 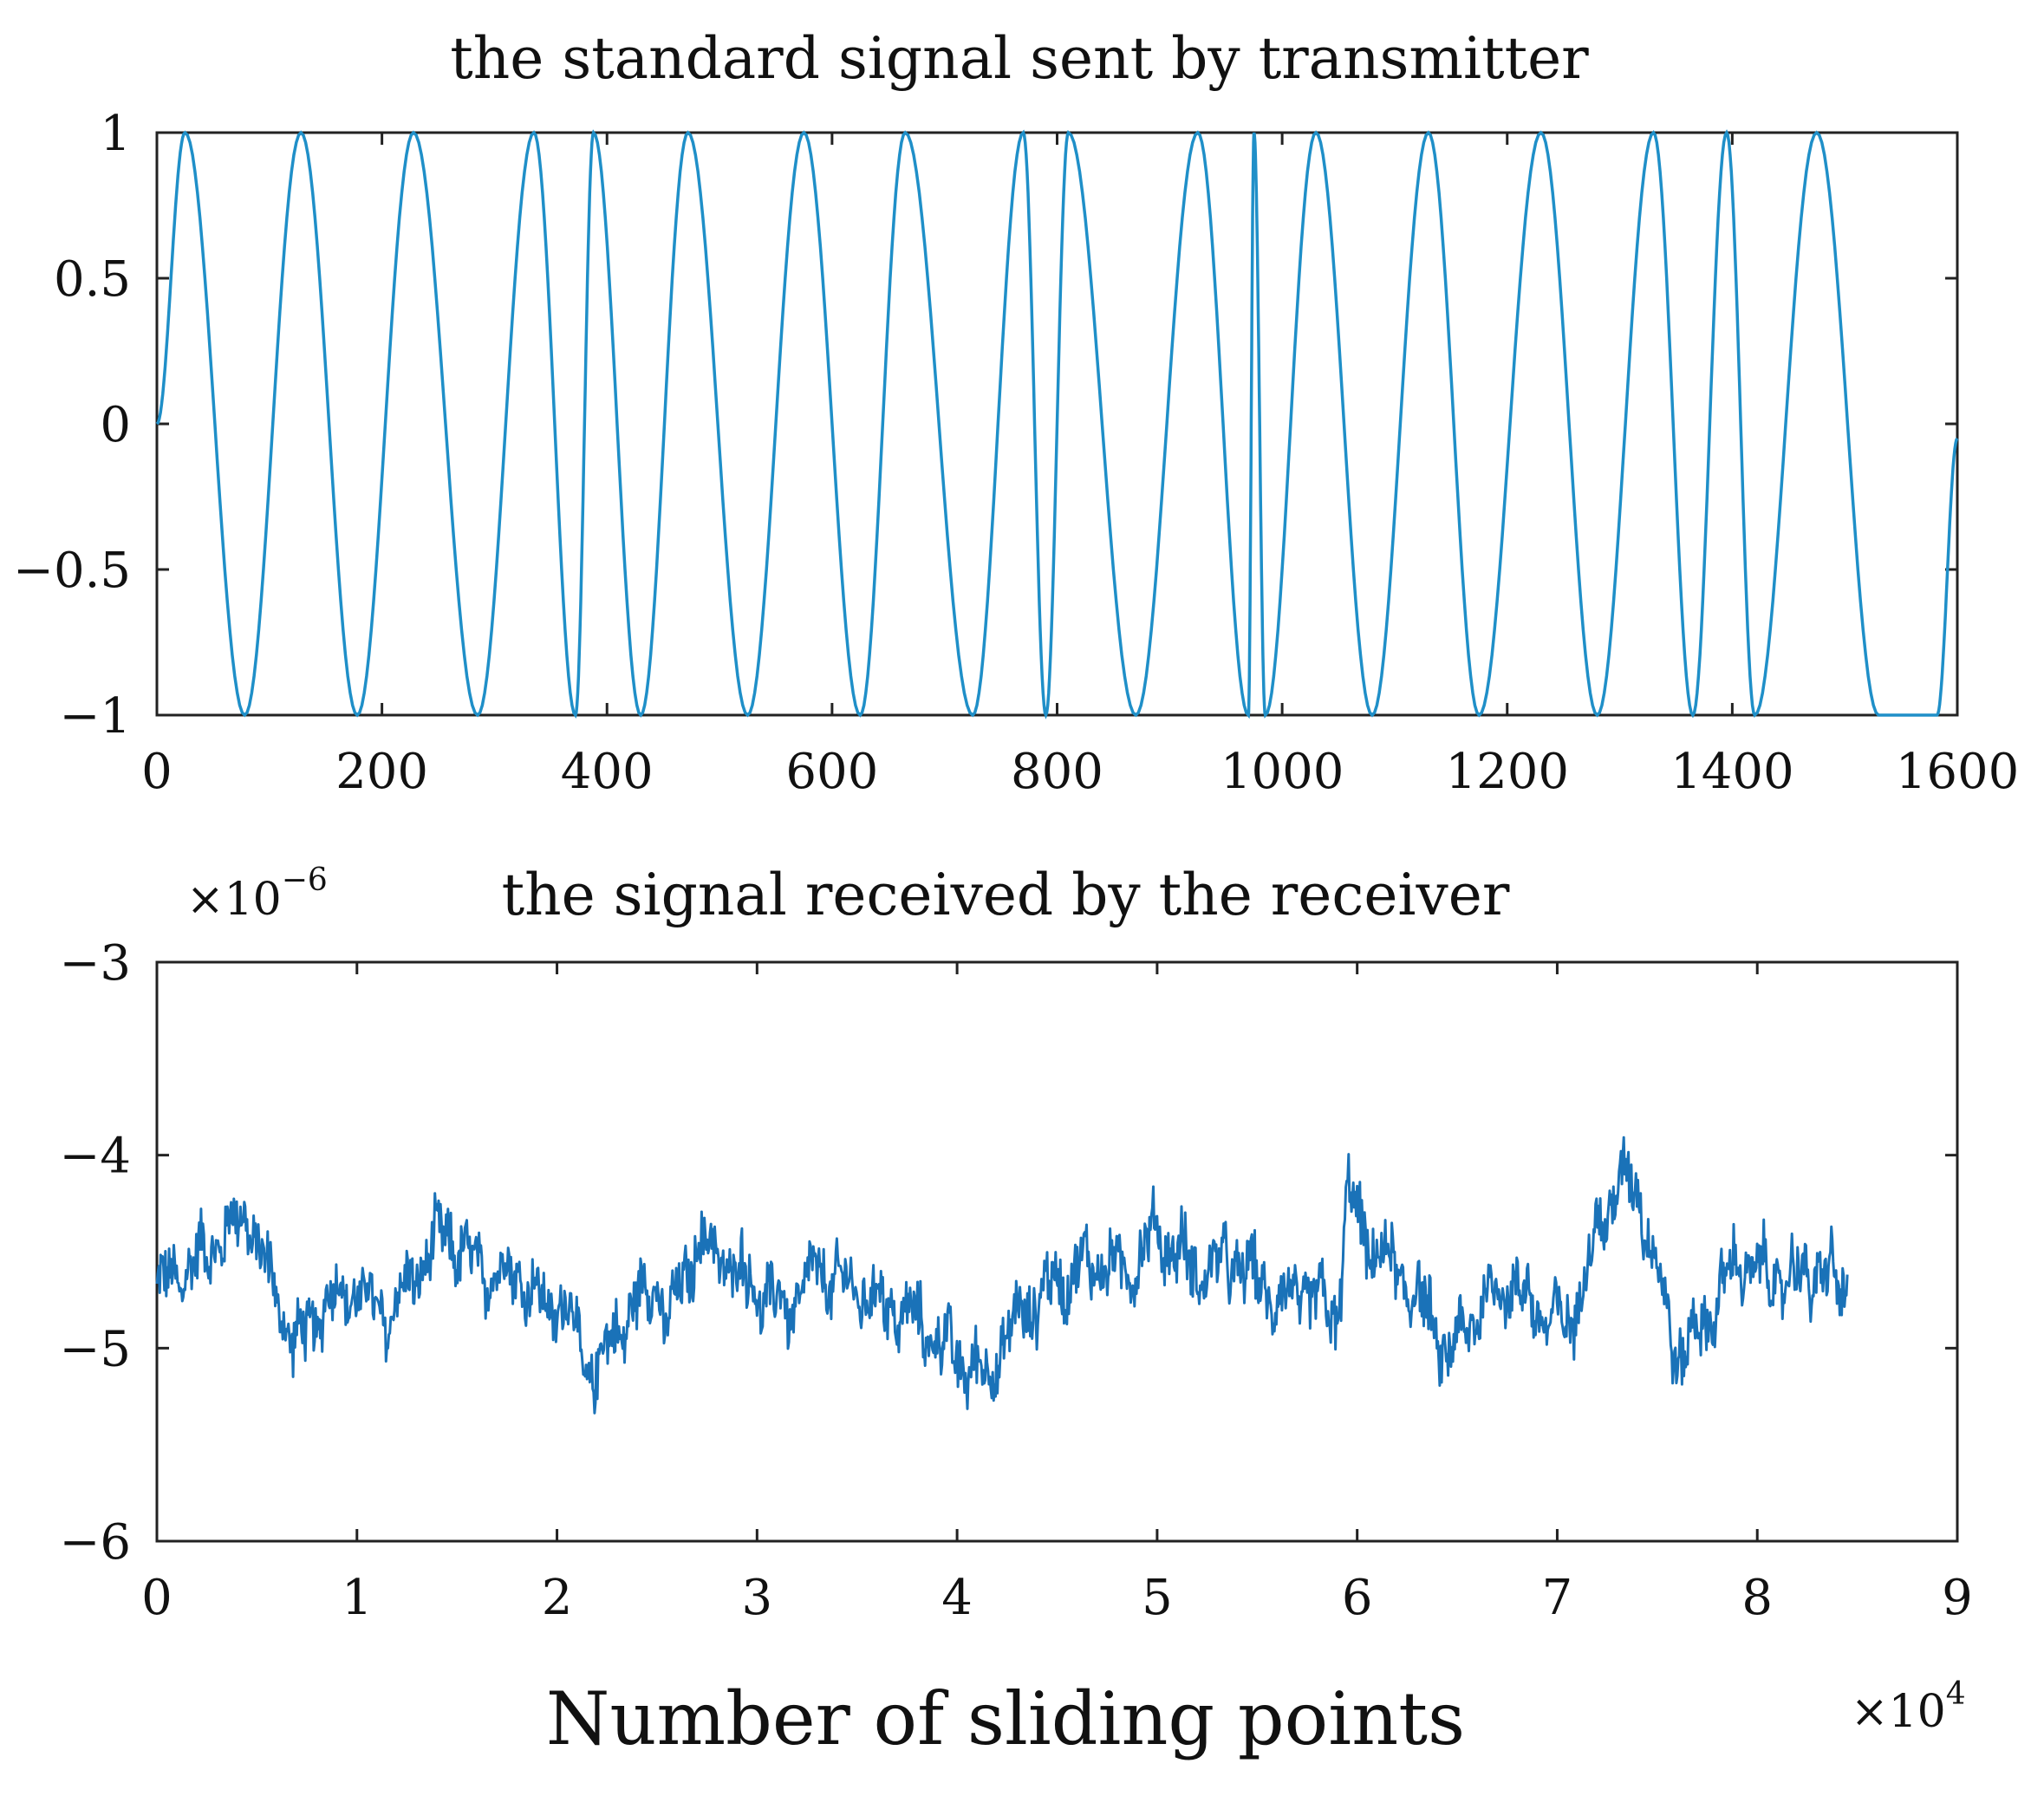 What do you see at coordinates (92, 279) in the screenshot?
I see `y-tick-label: 0.5` at bounding box center [92, 279].